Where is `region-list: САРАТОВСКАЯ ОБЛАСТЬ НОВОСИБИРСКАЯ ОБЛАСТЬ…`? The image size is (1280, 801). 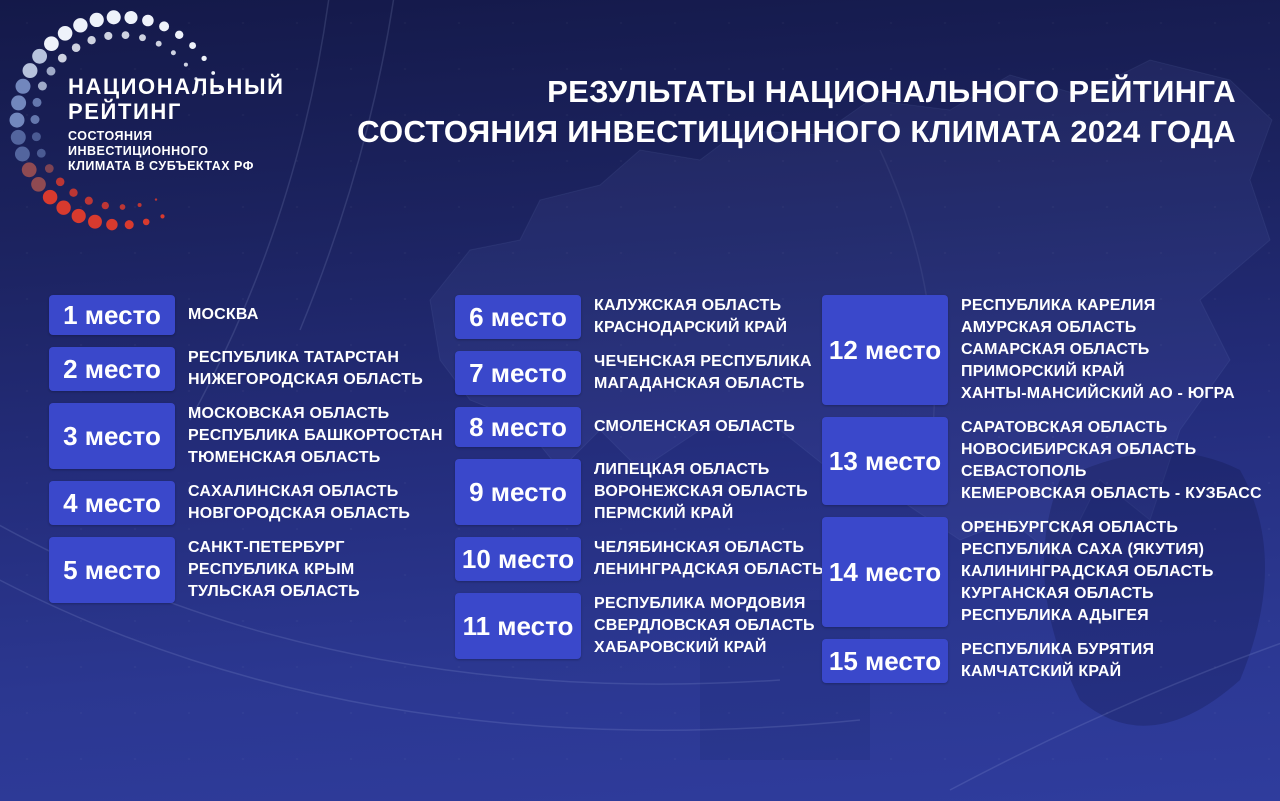
region-list: САРАТОВСКАЯ ОБЛАСТЬ НОВОСИБИРСКАЯ ОБЛАСТЬ… is located at coordinates (1111, 461).